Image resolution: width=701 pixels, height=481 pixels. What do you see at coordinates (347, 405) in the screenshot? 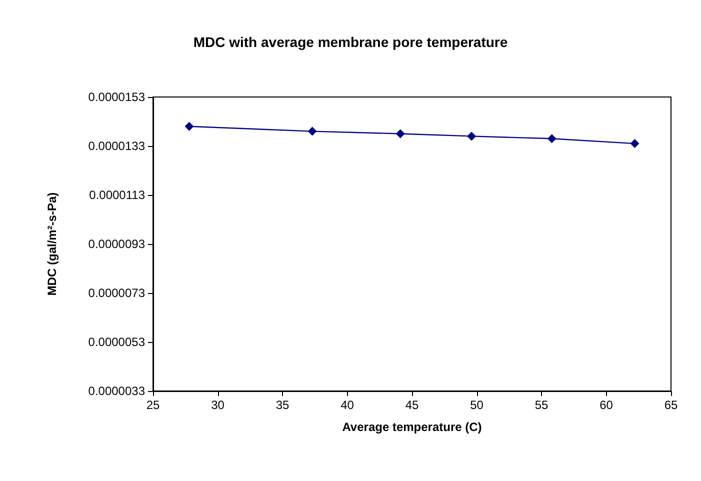
I see `x-tick-label: 40` at bounding box center [347, 405].